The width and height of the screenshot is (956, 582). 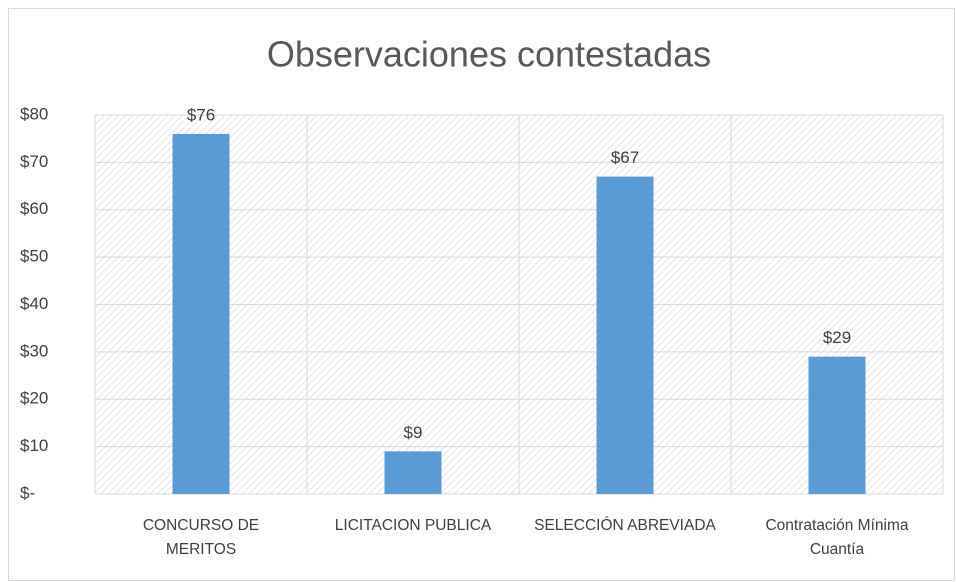 I want to click on x-tick-label: CONCURSO DE MERITOS, so click(x=201, y=537).